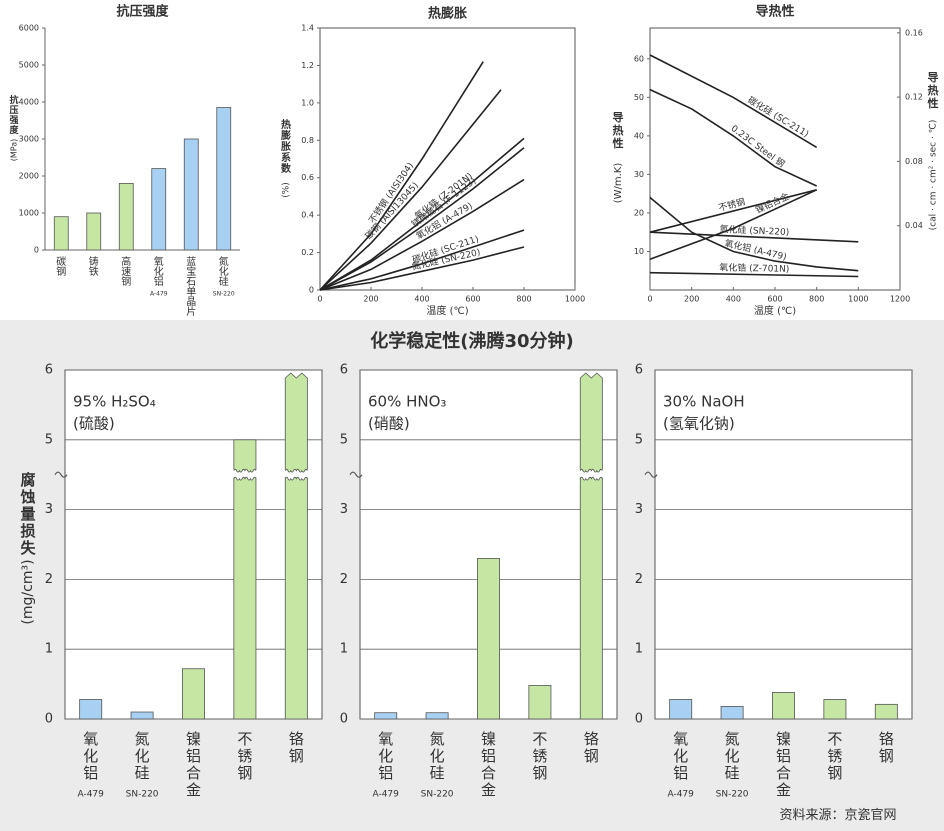  I want to click on chart-title: 抗压强度, so click(142, 12).